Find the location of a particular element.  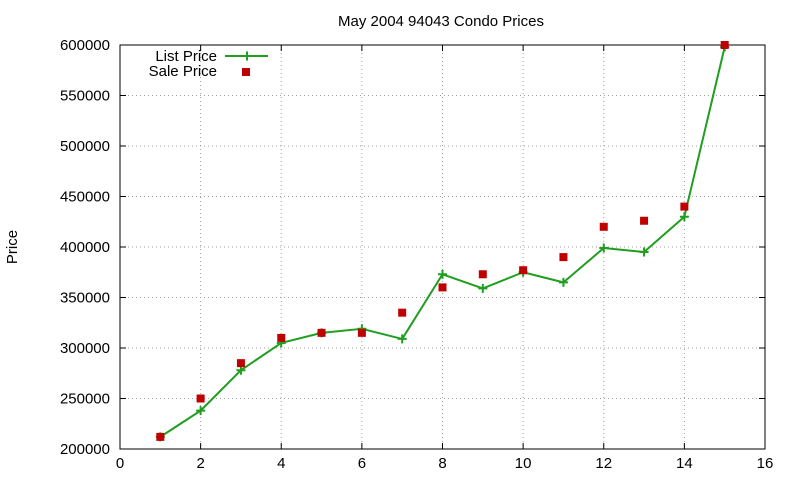

x-tick-label: 14 is located at coordinates (684, 463).